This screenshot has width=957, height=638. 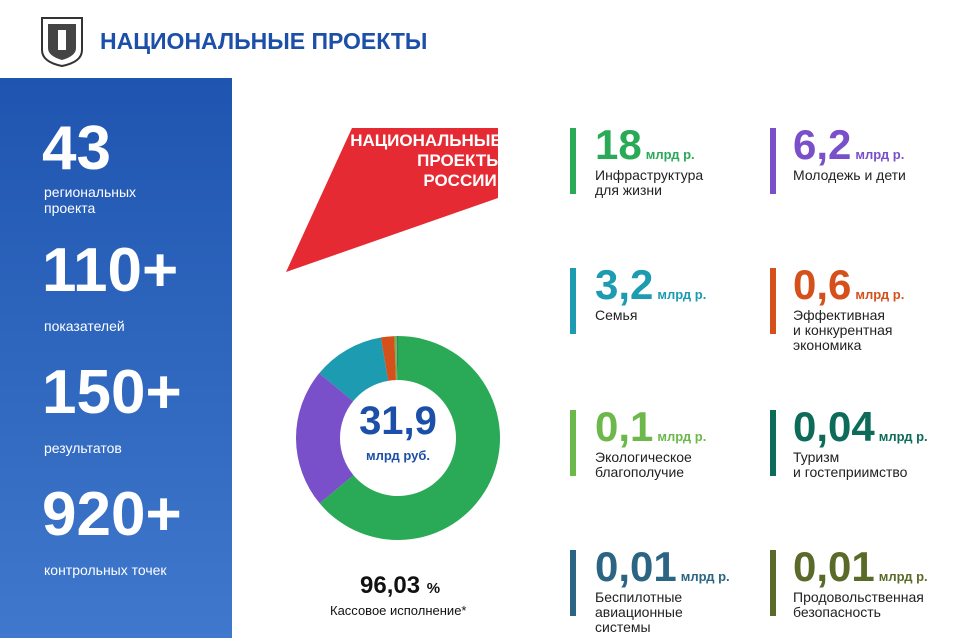 I want to click on title: НАЦИОНАЛЬНЫЕ ПРОЕКТЫ, so click(x=264, y=41).